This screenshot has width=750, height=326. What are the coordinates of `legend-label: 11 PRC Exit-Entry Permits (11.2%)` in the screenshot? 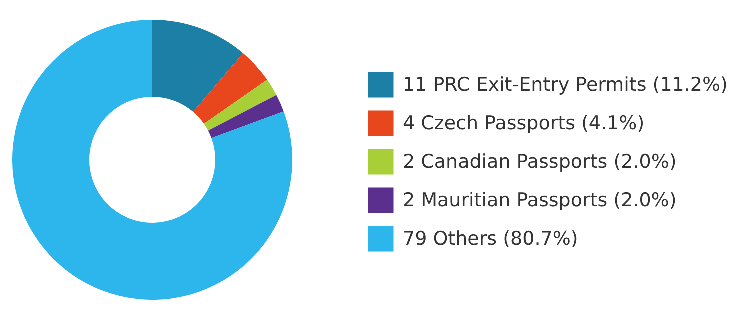 It's located at (565, 85).